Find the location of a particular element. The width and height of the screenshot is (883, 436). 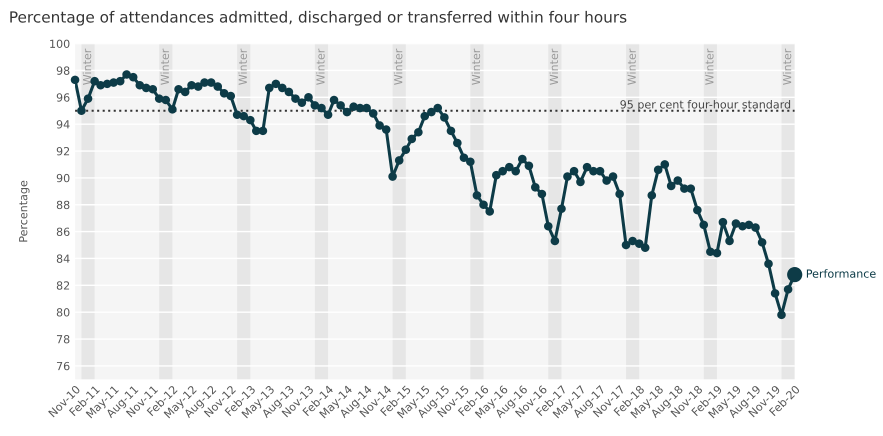

y-tick-label: 86 is located at coordinates (63, 232).